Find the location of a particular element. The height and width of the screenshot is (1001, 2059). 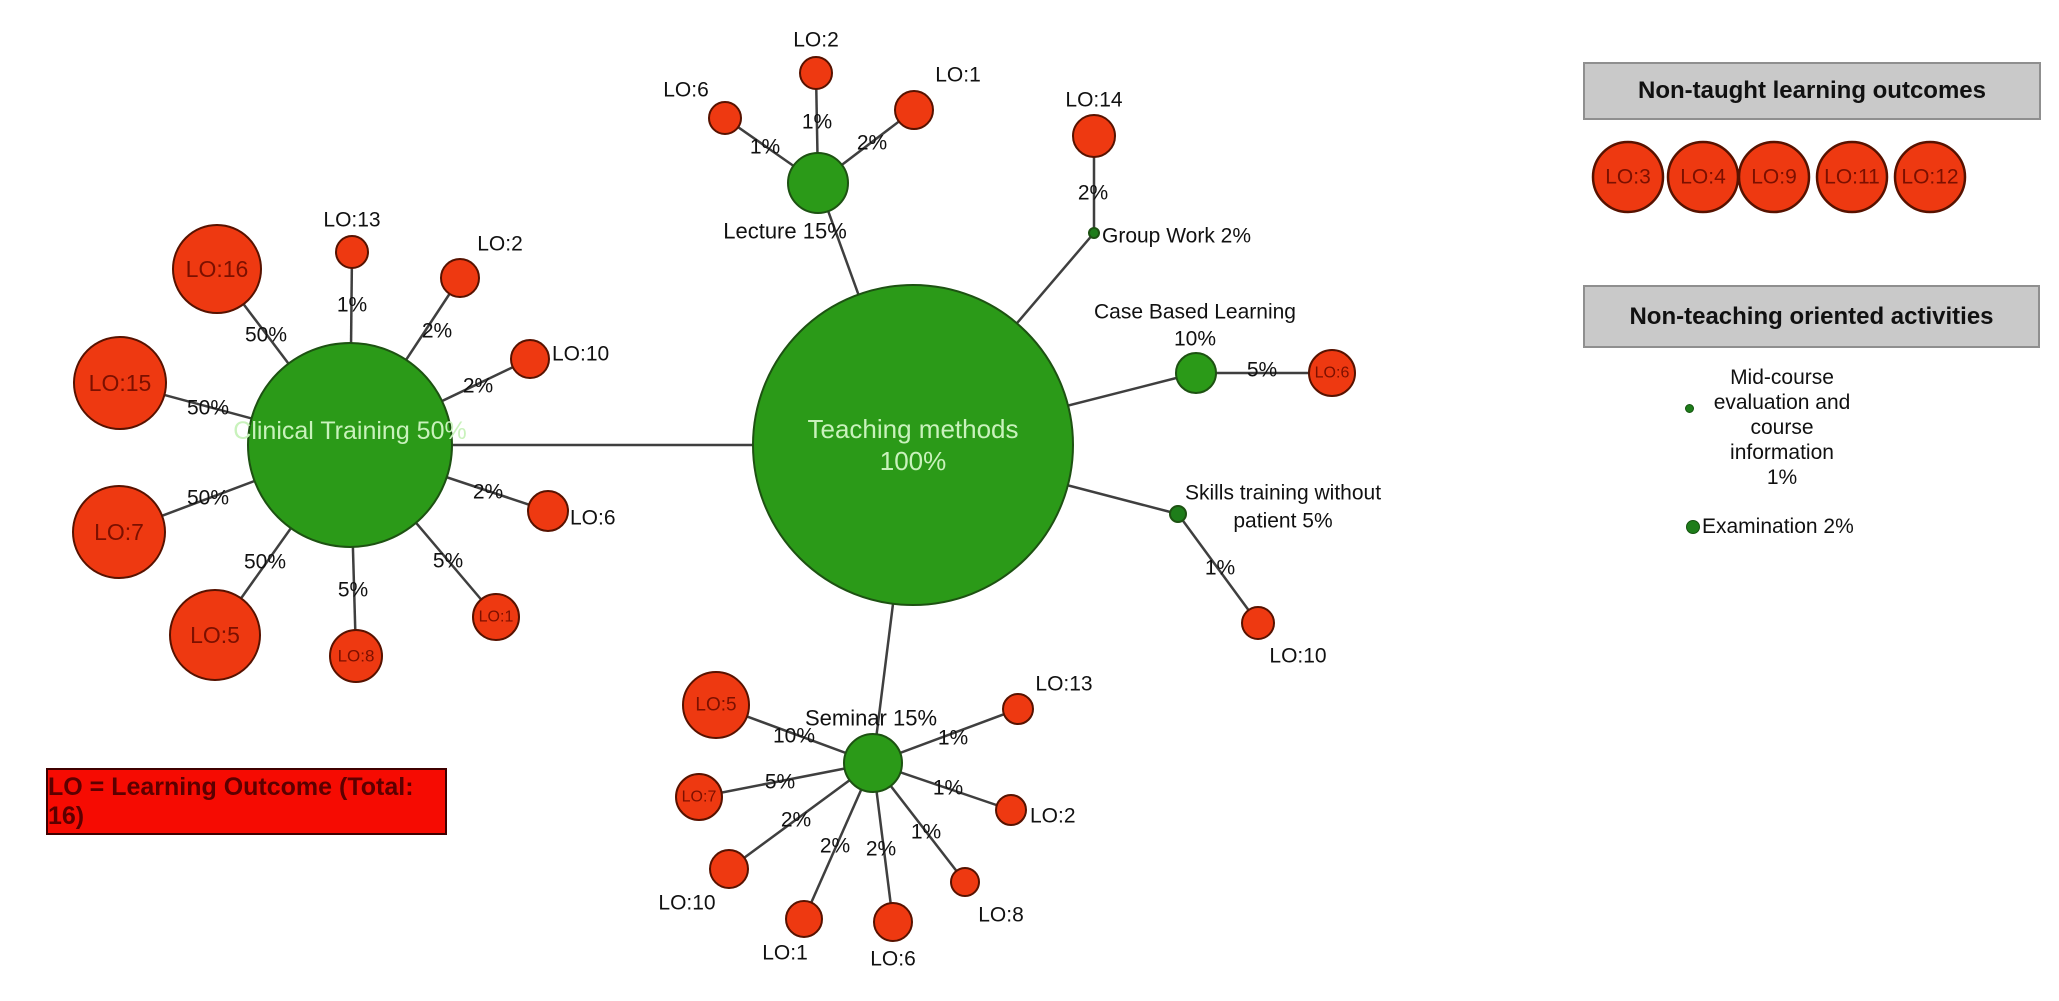

free-lo4-label: LO:4 is located at coordinates (1703, 177).